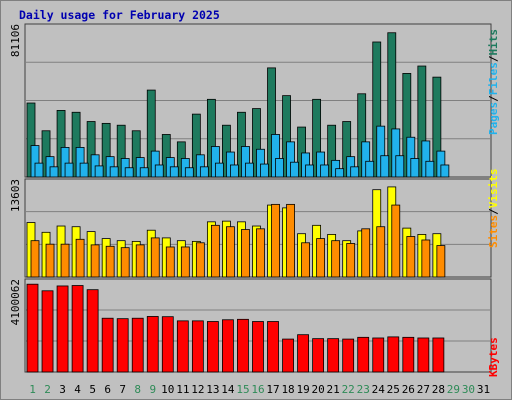 This screenshot has height=400, width=512. What do you see at coordinates (493, 189) in the screenshot?
I see `legend-visits: Visits` at bounding box center [493, 189].